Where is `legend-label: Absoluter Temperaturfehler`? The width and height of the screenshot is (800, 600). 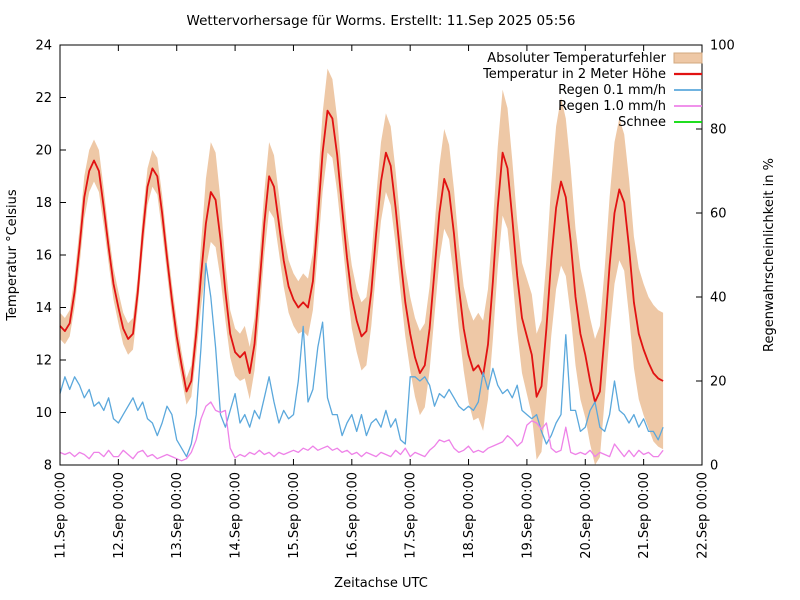 legend-label: Absoluter Temperaturfehler is located at coordinates (576, 58).